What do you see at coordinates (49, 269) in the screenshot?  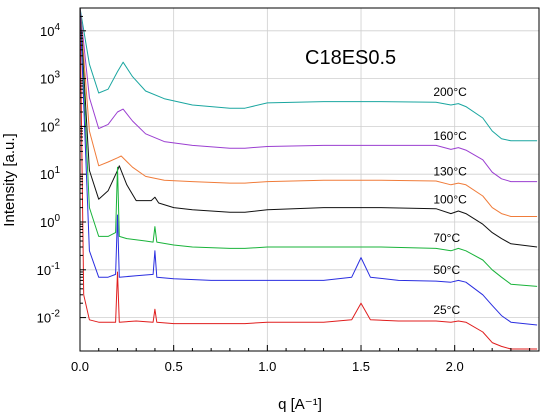 I see `y-tick-label: 10⁻¹` at bounding box center [49, 269].